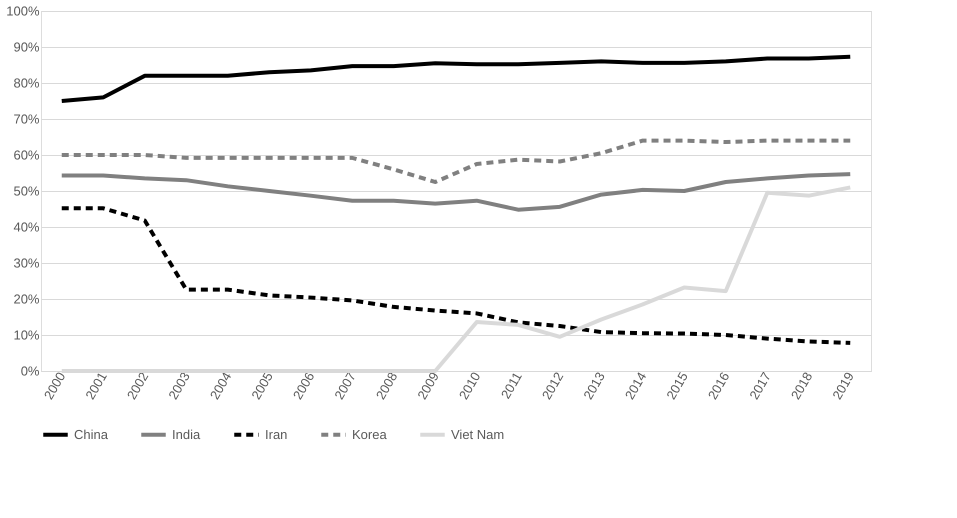 Image resolution: width=957 pixels, height=518 pixels. Describe the element at coordinates (276, 434) in the screenshot. I see `legend-label: Iran` at that location.